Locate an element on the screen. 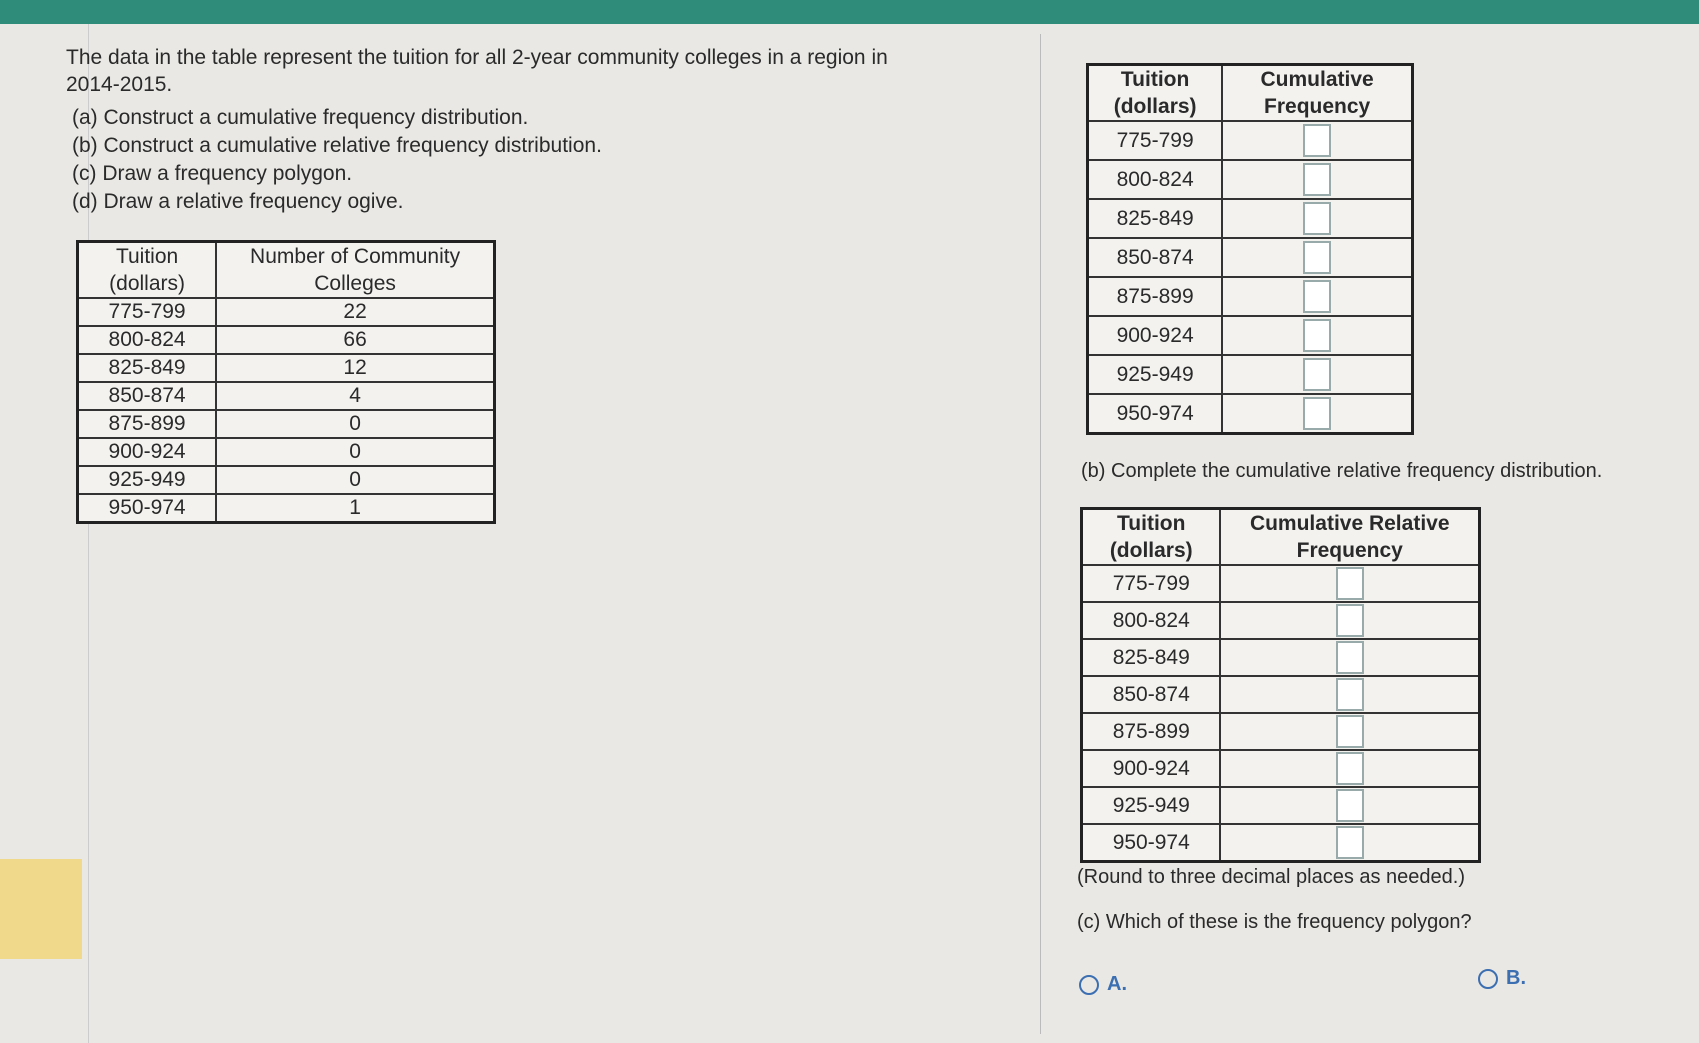 The image size is (1699, 1043). count-cell: 4 is located at coordinates (355, 396).